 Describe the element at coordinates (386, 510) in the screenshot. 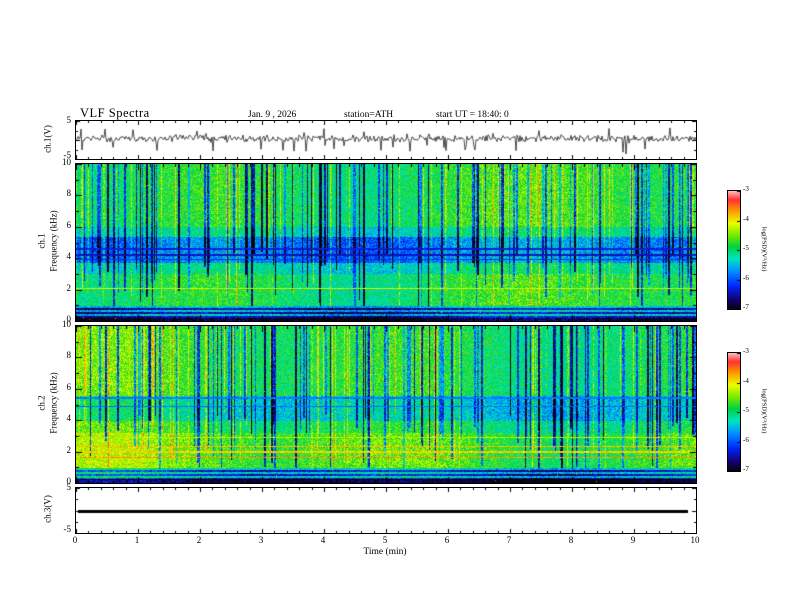

I see `ch3-waveform-panel` at that location.